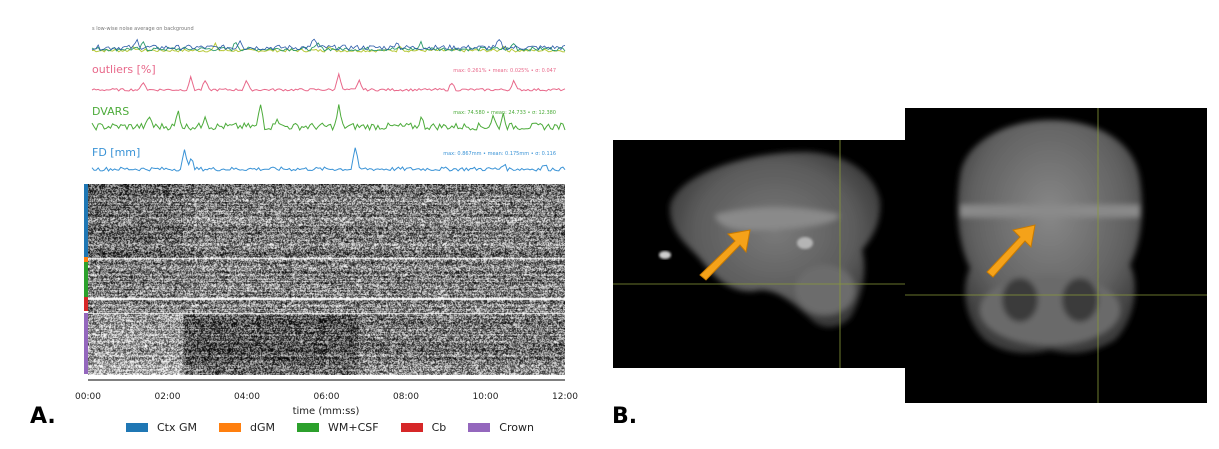 The height and width of the screenshot is (449, 1219). What do you see at coordinates (504, 71) in the screenshot?
I see `outliers-stats: max: 0.261% • mean: 0.025% • σ: 0.047` at bounding box center [504, 71].